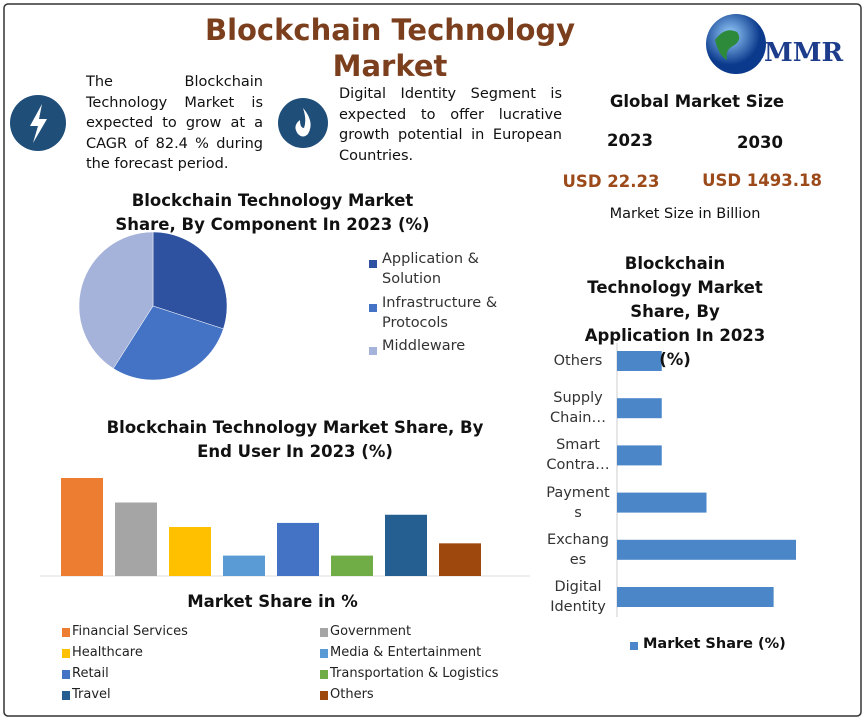  I want to click on year: 2023, so click(630, 140).